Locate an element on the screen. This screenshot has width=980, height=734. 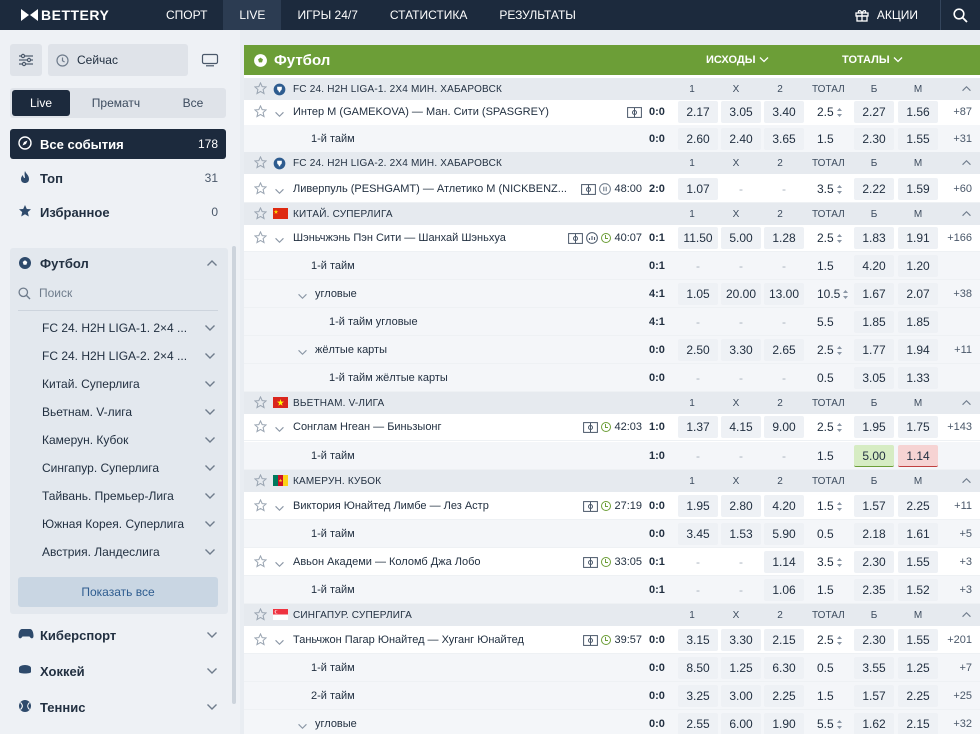
odds-button: 2.40 is located at coordinates (741, 139).